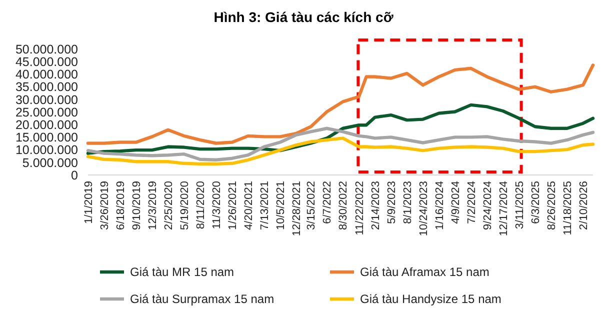  I want to click on x-tick-label: 12/3/2019, so click(152, 205).